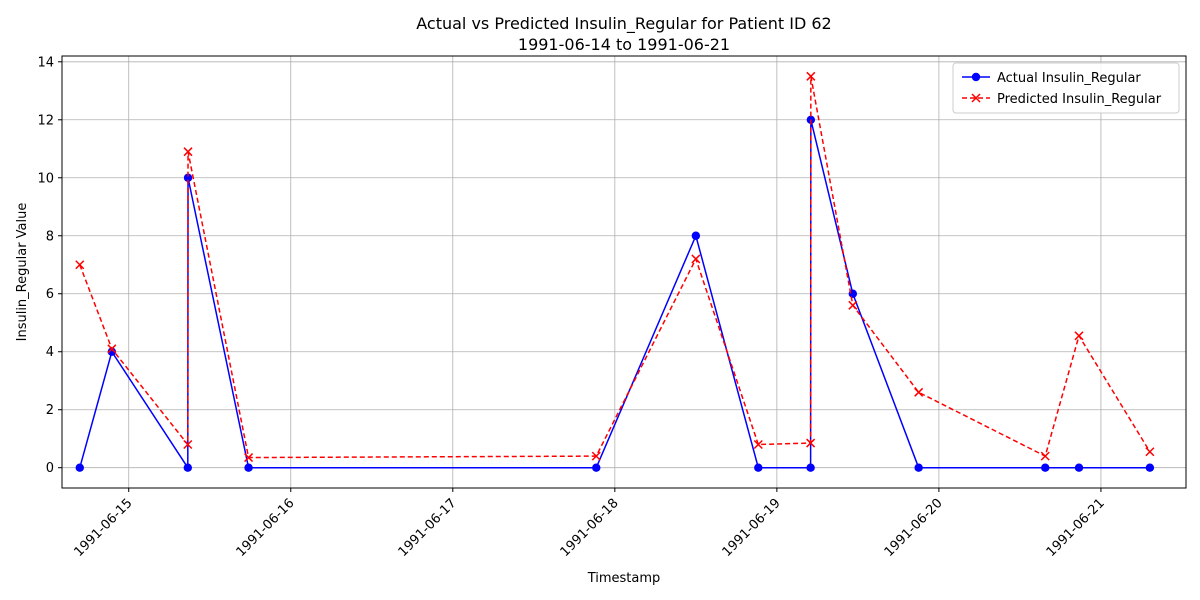 Image resolution: width=1200 pixels, height=600 pixels. Describe the element at coordinates (50, 468) in the screenshot. I see `y-tick-label: 0` at that location.